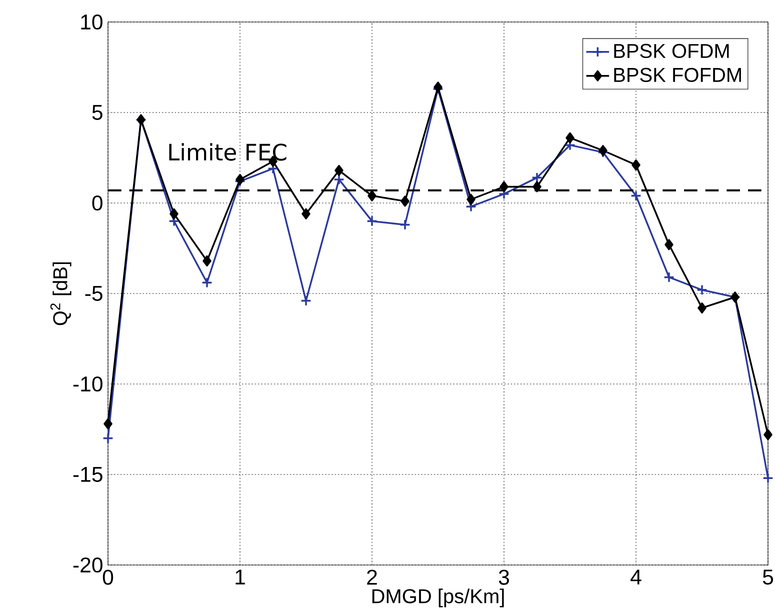 The width and height of the screenshot is (775, 612). What do you see at coordinates (91, 22) in the screenshot?
I see `y-tick-label: 10` at bounding box center [91, 22].